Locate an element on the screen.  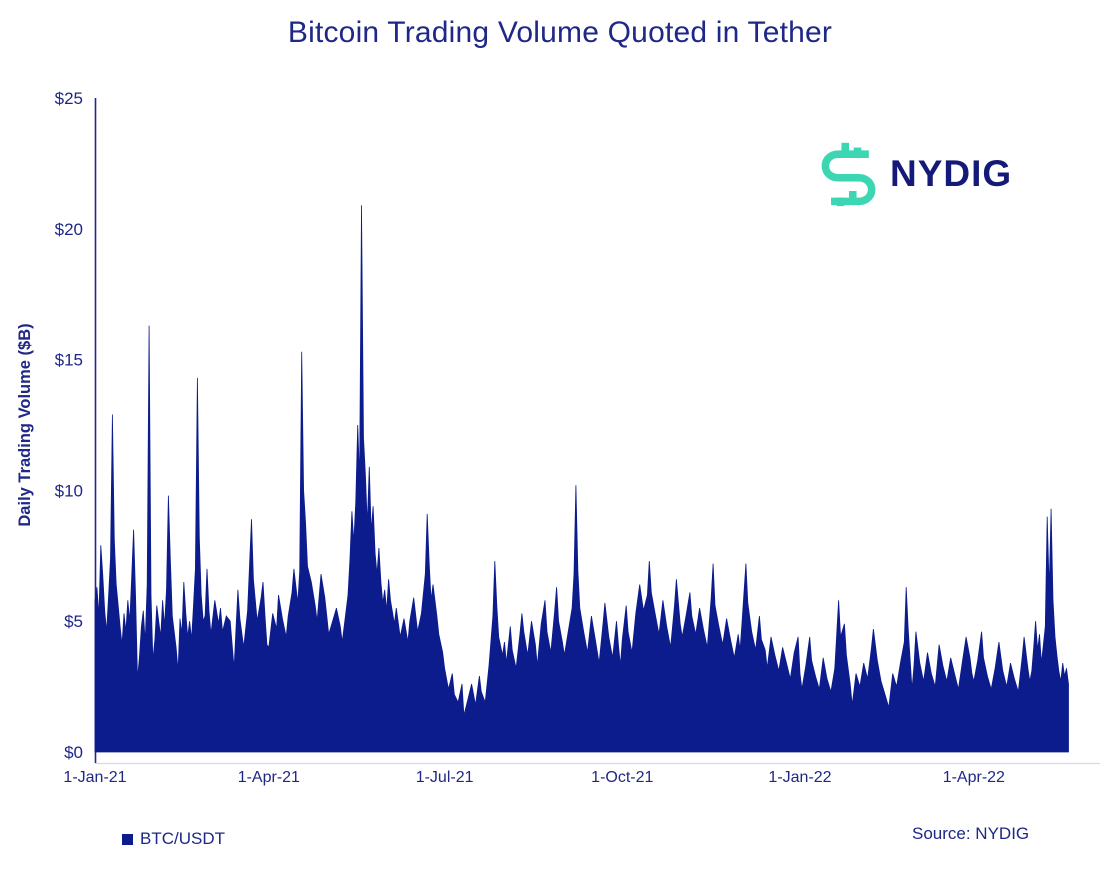
legend-swatch-btc-usdt is located at coordinates (127, 839).